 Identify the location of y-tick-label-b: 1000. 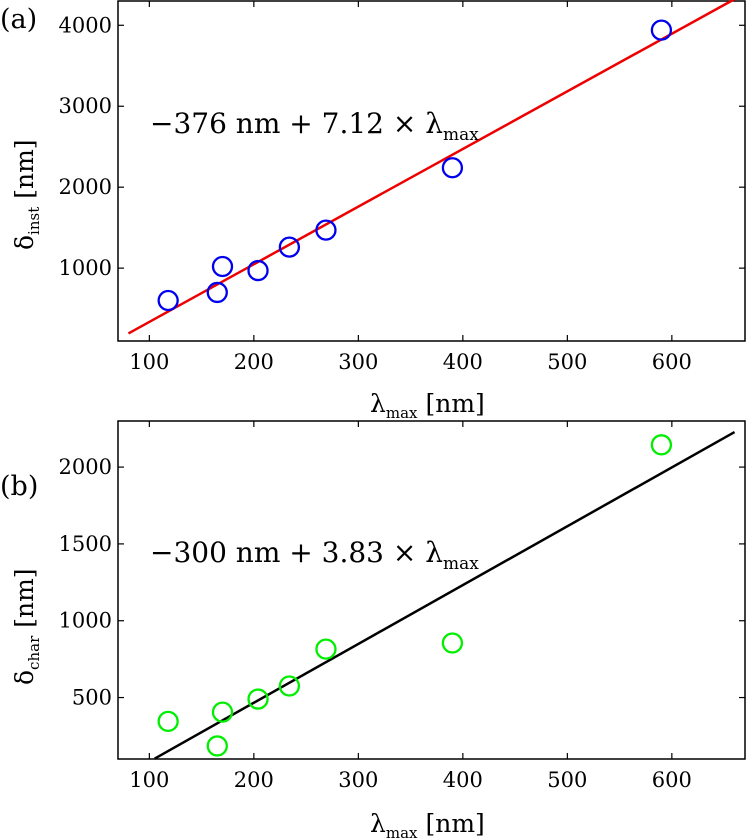
(85, 621).